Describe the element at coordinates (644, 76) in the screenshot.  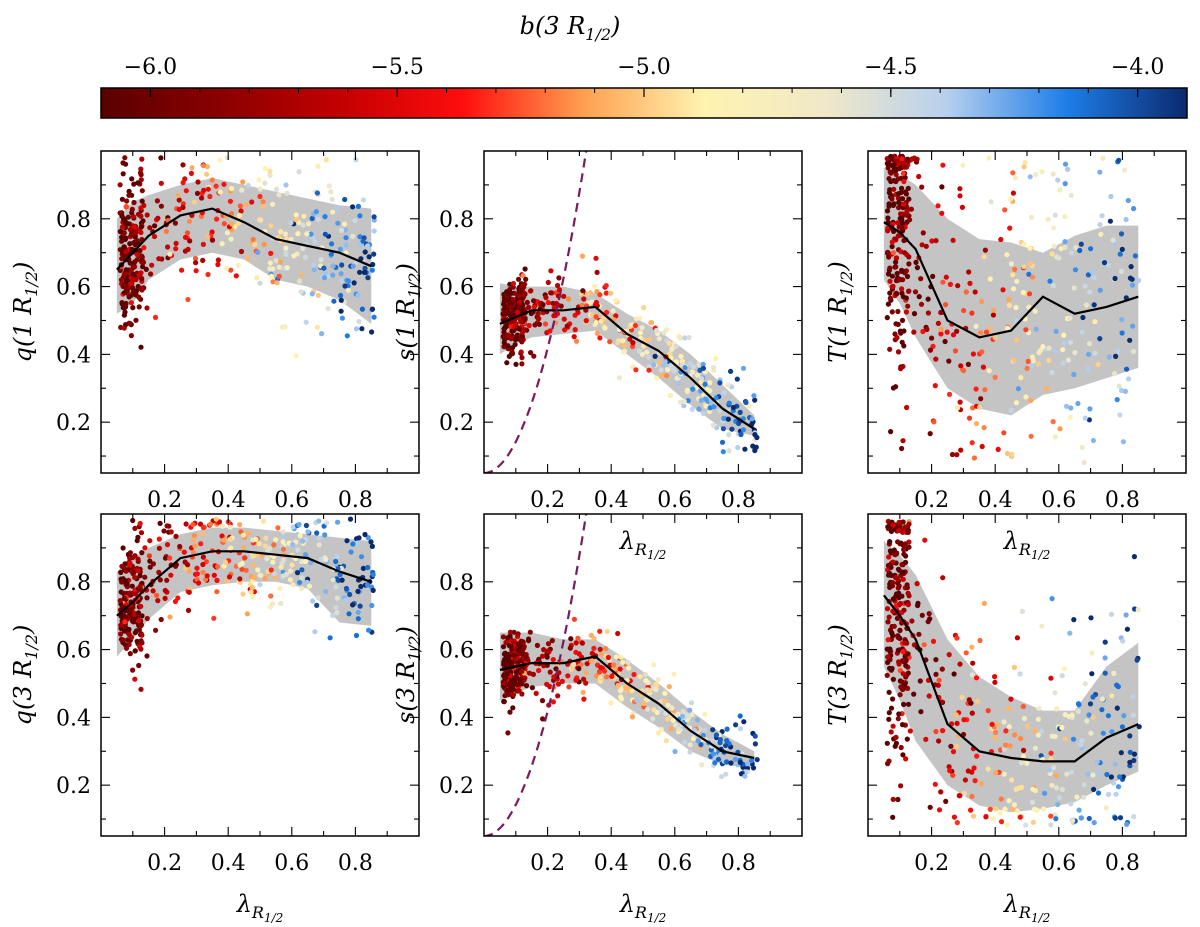
I see `colorbar-ticks: −6.0 −5.5 −5.0 −4.5 −4.0` at that location.